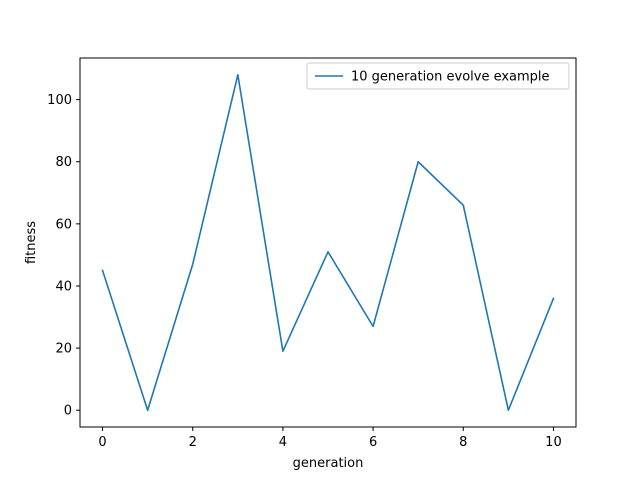 This screenshot has height=480, width=640. I want to click on x-tick-label: 10, so click(553, 442).